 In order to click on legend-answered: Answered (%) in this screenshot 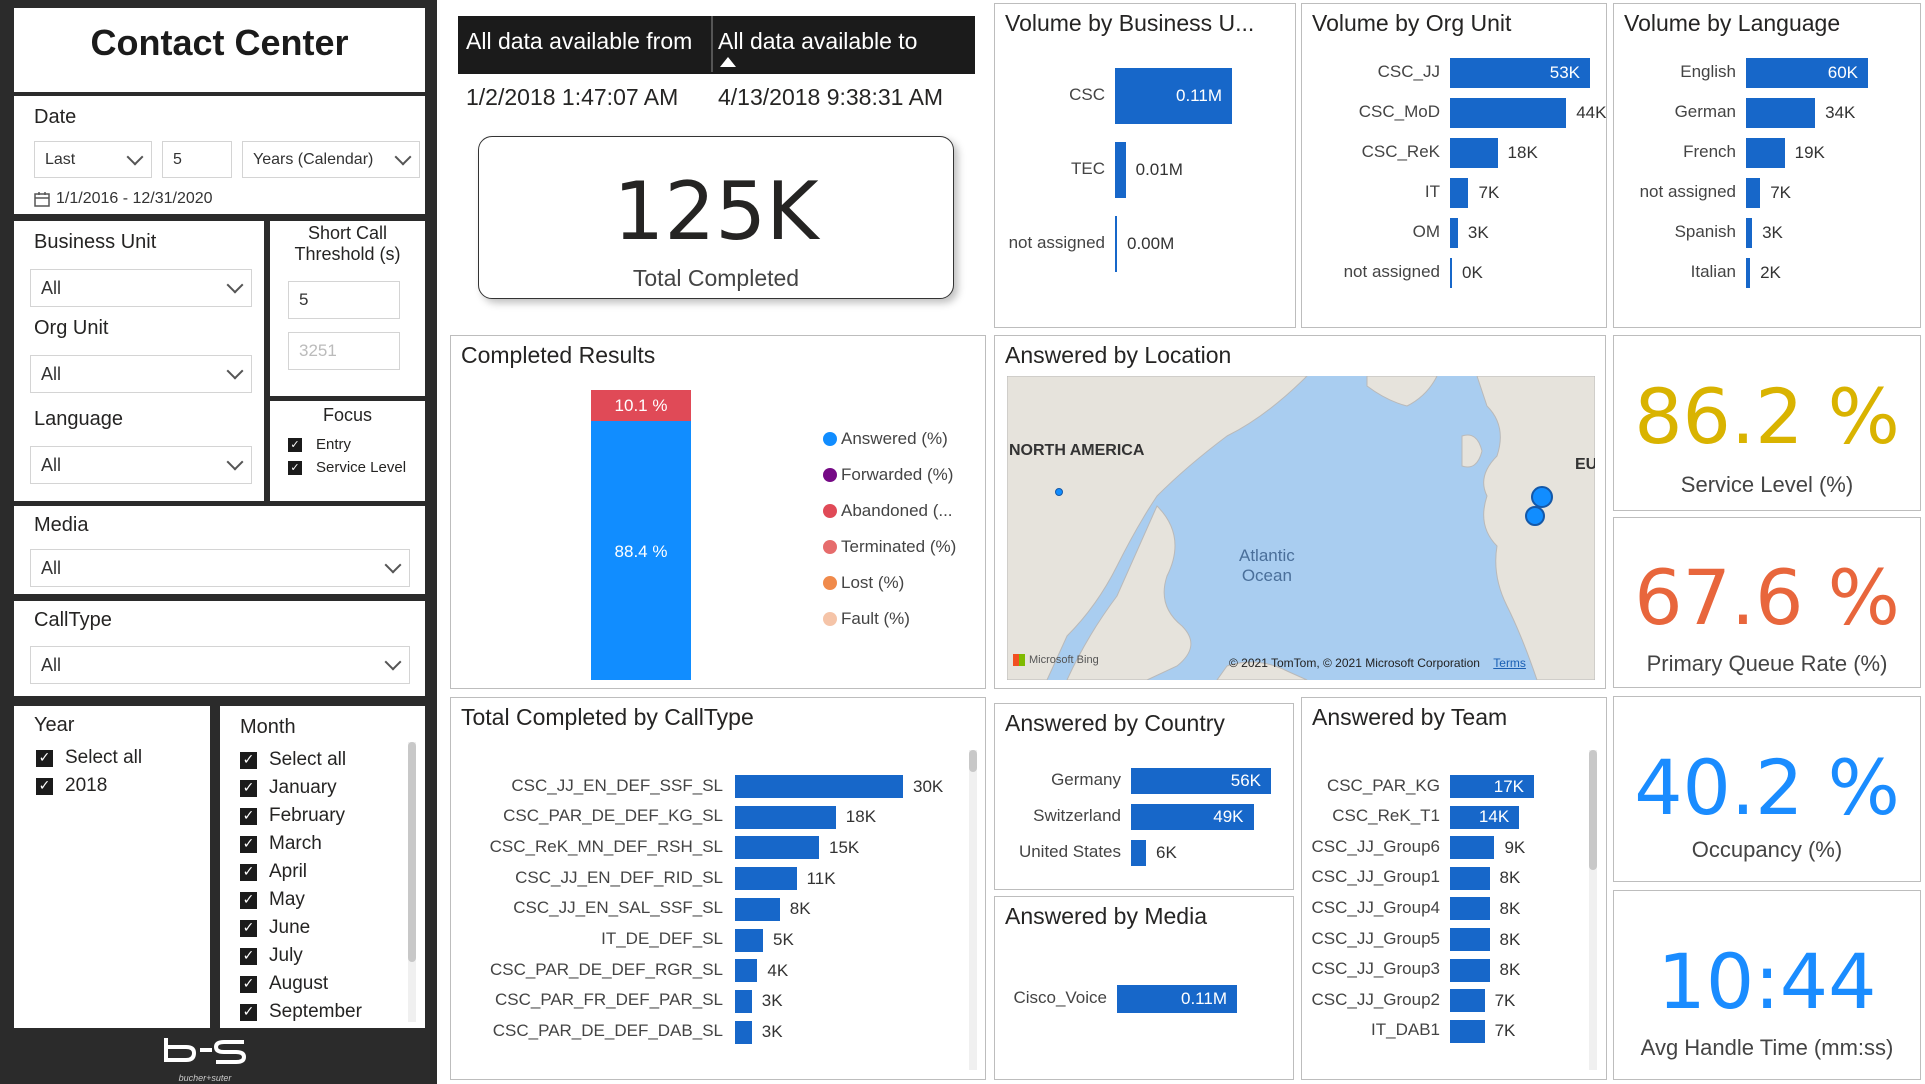, I will do `click(885, 439)`.